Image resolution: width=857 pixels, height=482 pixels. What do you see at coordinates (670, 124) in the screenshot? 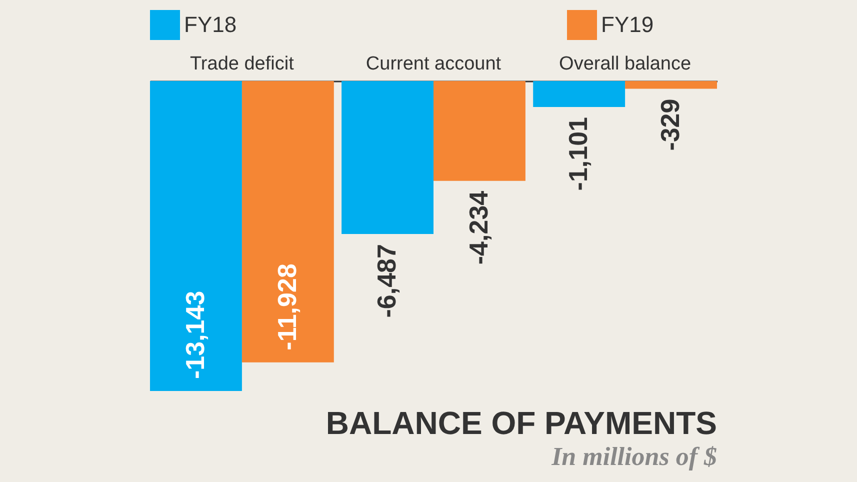
I see `data-label: -329` at bounding box center [670, 124].